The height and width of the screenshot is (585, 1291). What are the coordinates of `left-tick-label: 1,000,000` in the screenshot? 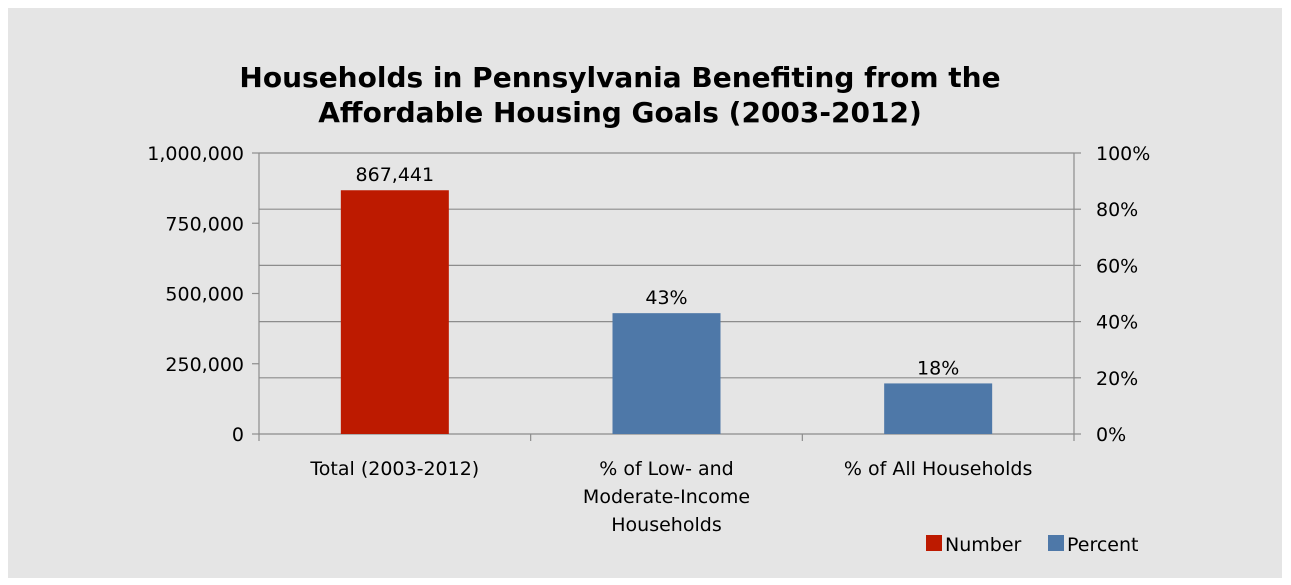 It's located at (195, 154).